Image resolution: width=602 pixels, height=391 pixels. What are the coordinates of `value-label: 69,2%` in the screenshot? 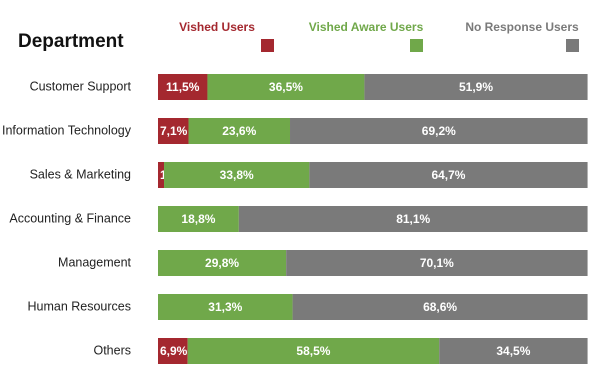 It's located at (439, 131).